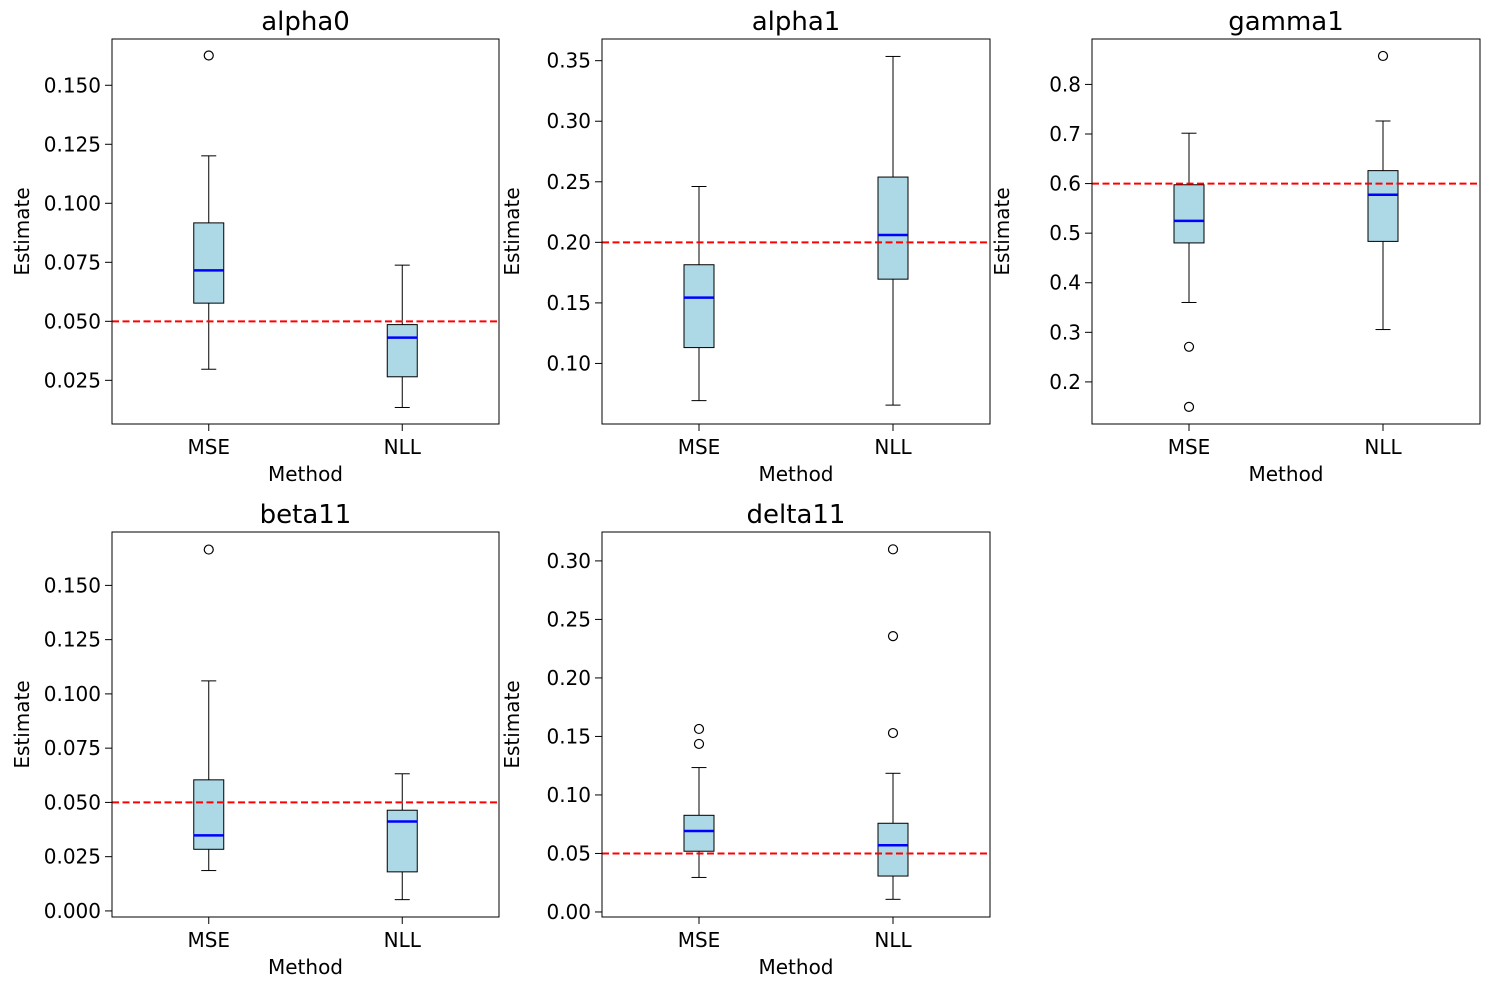 This screenshot has width=1490, height=989. Describe the element at coordinates (1286, 22) in the screenshot. I see `panel-title: gamma1` at that location.